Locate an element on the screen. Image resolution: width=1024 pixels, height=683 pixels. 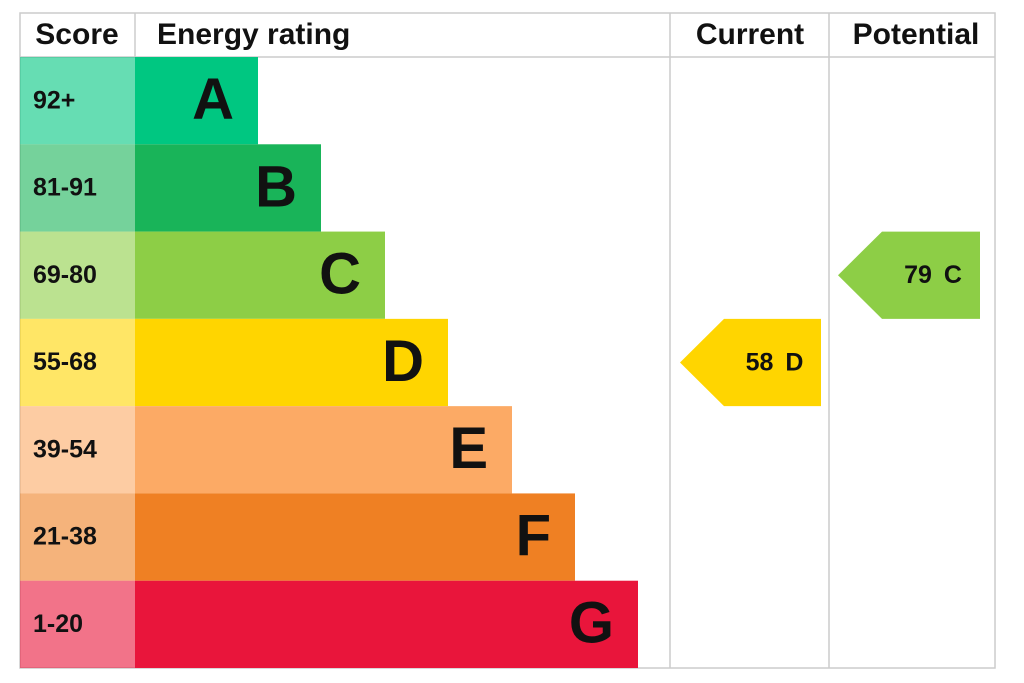
current-band: D is located at coordinates (794, 362).